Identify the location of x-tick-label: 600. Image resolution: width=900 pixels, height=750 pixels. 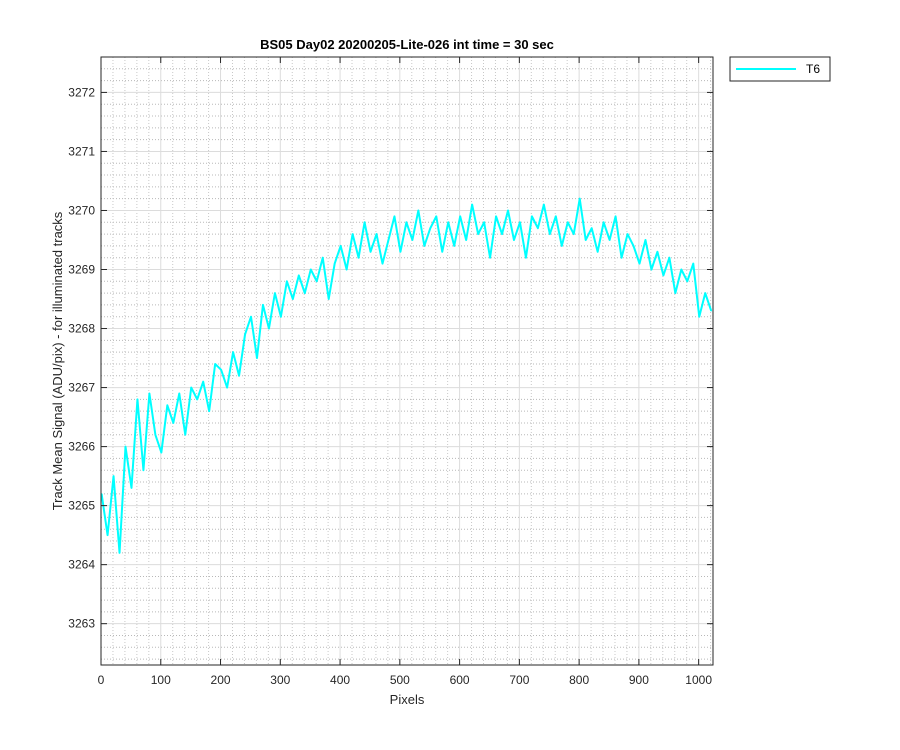
(460, 680).